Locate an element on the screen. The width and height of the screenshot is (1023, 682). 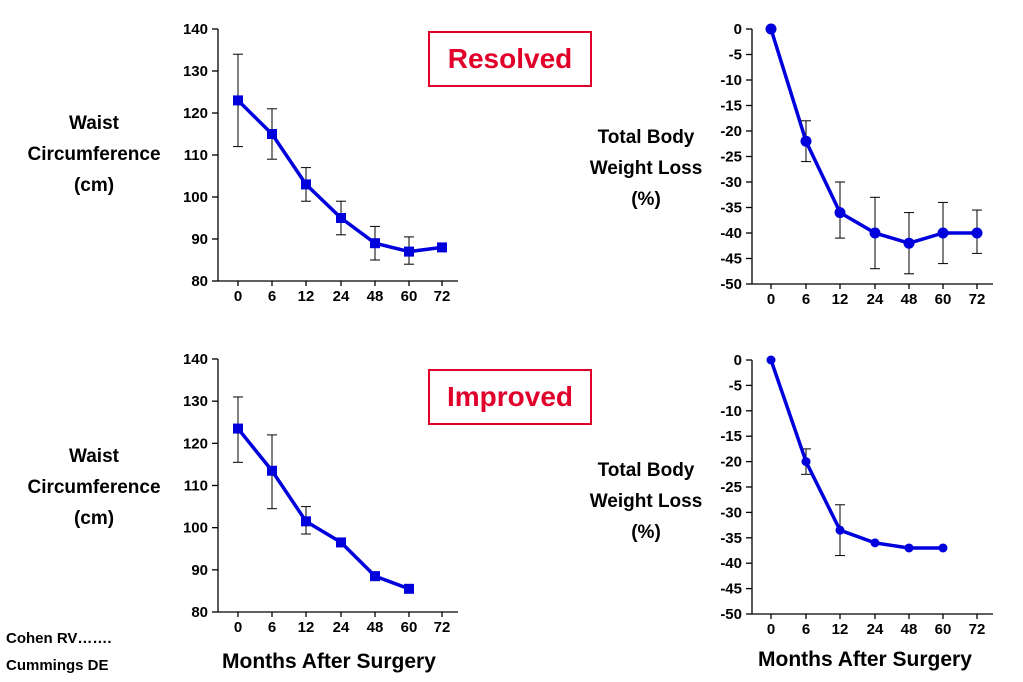
chart-1-x-tick-label-5: 60 is located at coordinates (409, 296).